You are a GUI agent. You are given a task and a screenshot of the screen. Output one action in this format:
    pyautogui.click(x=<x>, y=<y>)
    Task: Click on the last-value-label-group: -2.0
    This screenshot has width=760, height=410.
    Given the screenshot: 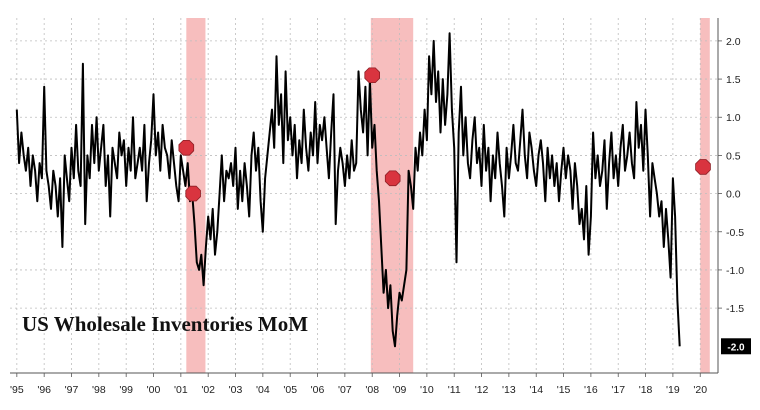 What is the action you would take?
    pyautogui.click(x=736, y=346)
    